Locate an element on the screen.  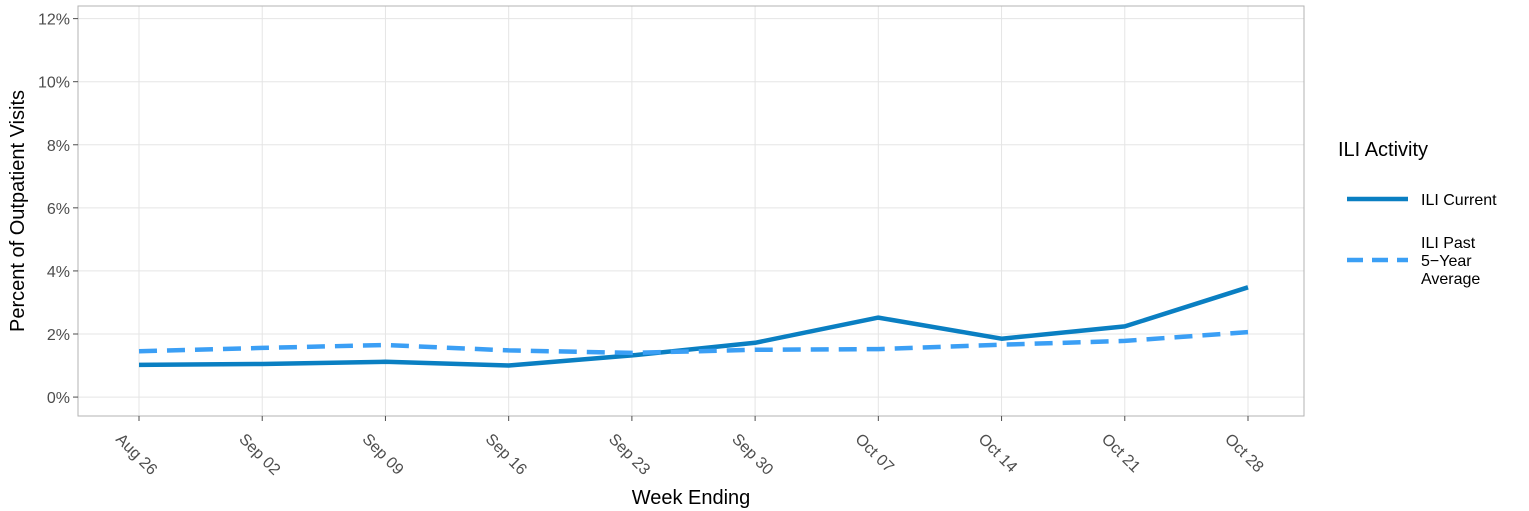
legend-title: ILI Activity is located at coordinates (1383, 150).